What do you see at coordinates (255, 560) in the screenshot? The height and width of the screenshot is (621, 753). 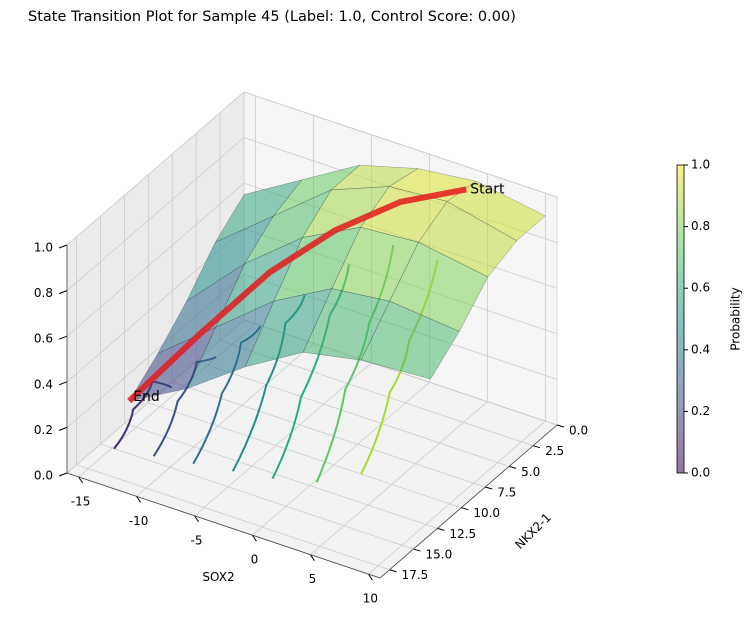 I see `x-tick-label: 0` at bounding box center [255, 560].